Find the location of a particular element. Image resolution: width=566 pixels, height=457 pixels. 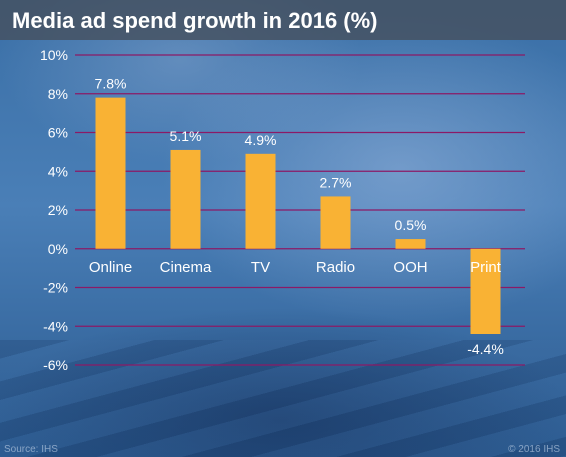

y-tick-label: 4% is located at coordinates (58, 171).